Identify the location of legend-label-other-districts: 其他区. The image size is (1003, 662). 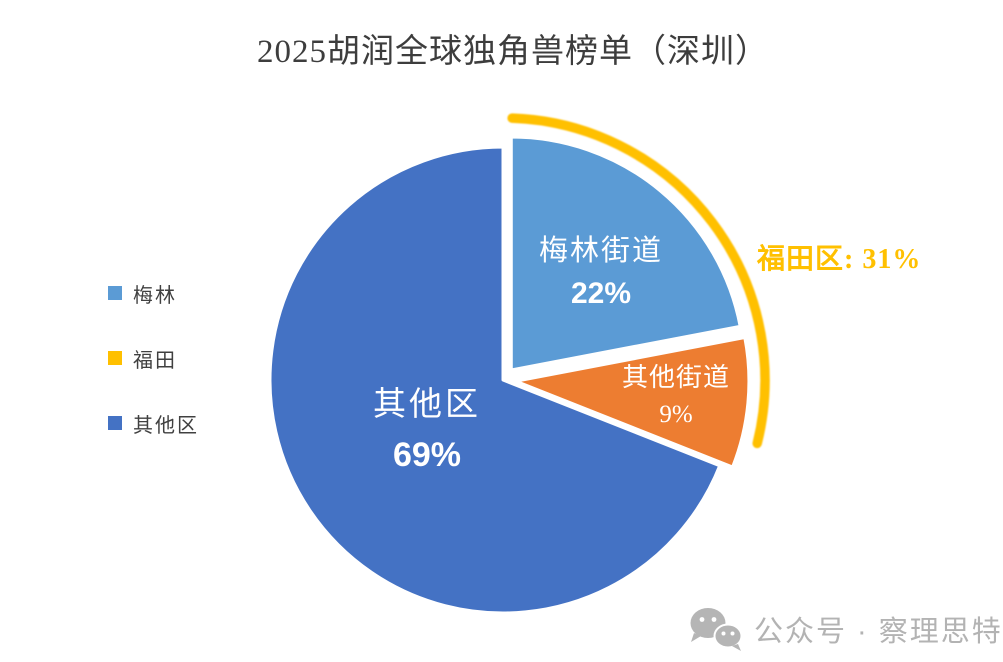
(166, 425).